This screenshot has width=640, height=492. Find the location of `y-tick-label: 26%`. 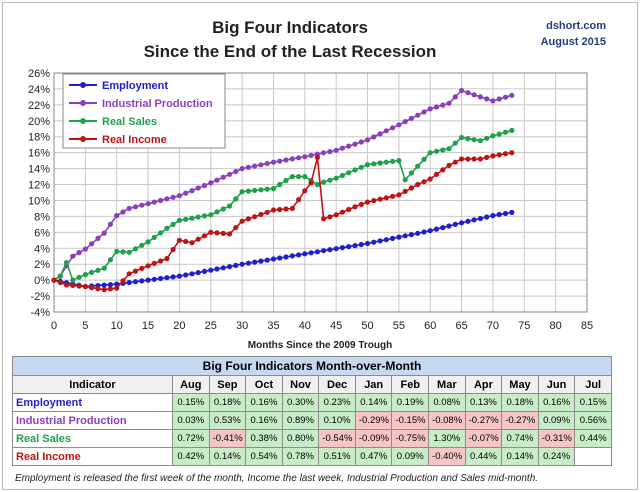

y-tick-label: 26% is located at coordinates (39, 74).